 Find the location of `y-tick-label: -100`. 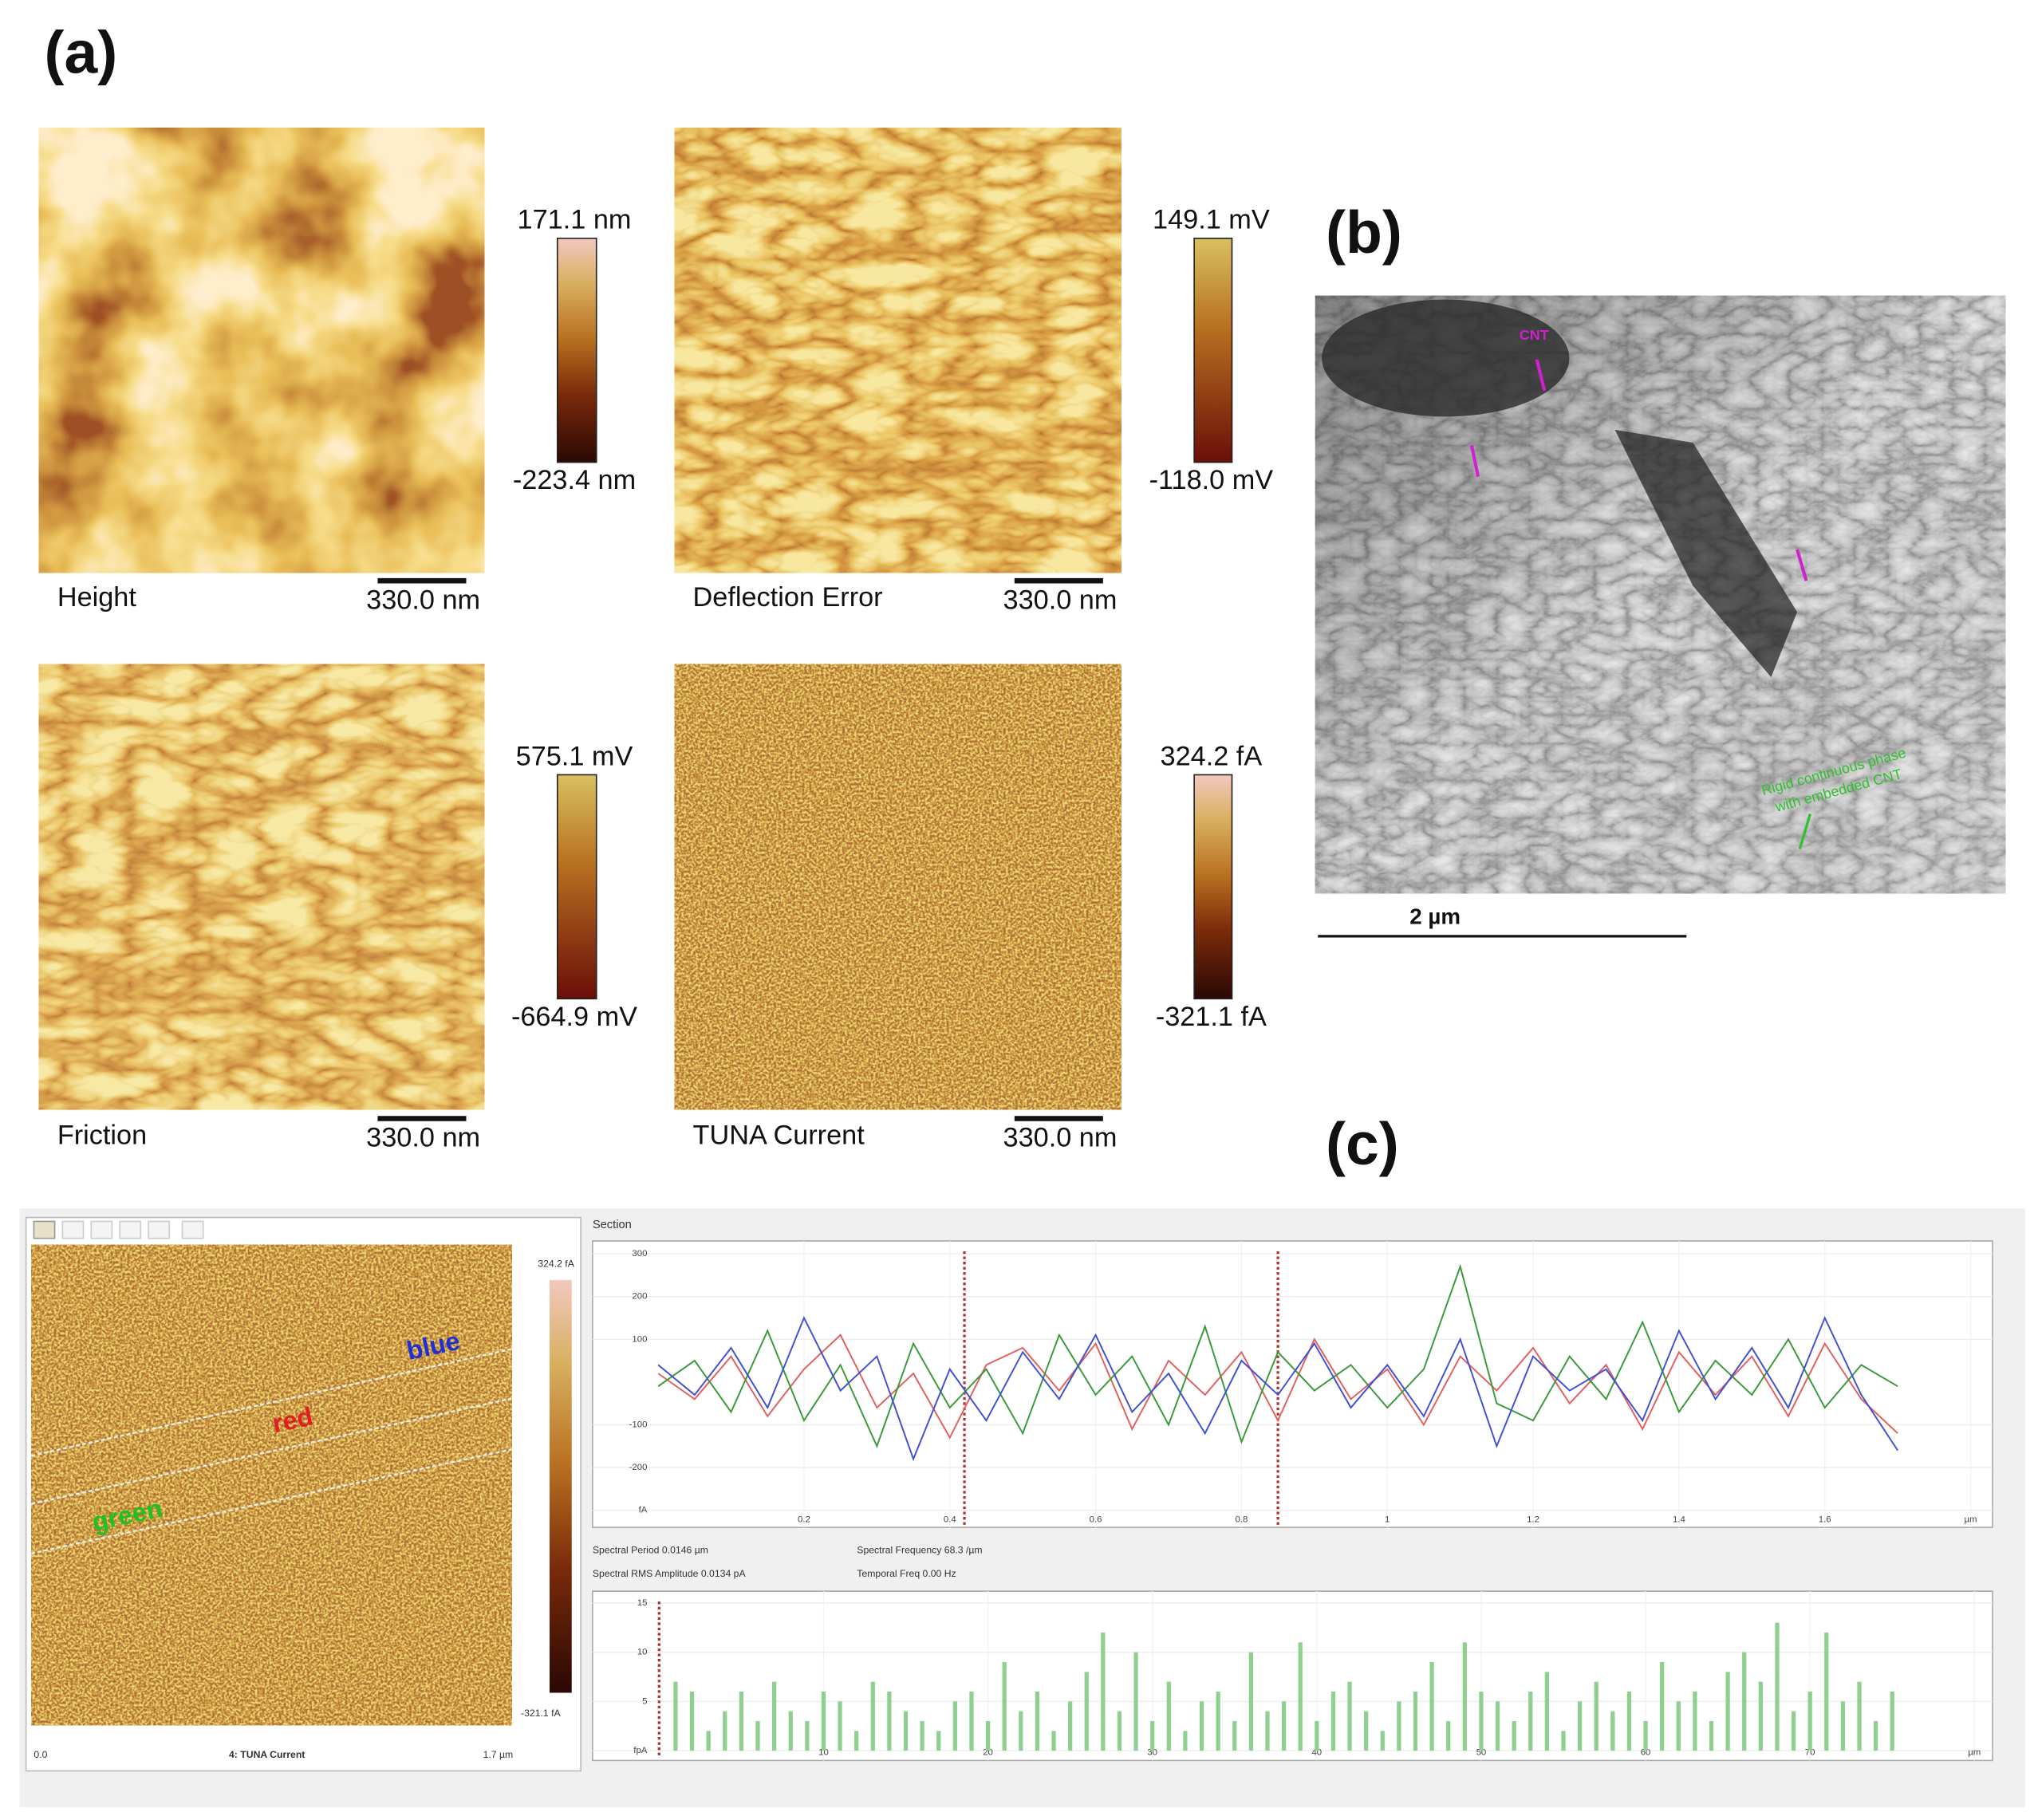

y-tick-label: -100 is located at coordinates (638, 1424).